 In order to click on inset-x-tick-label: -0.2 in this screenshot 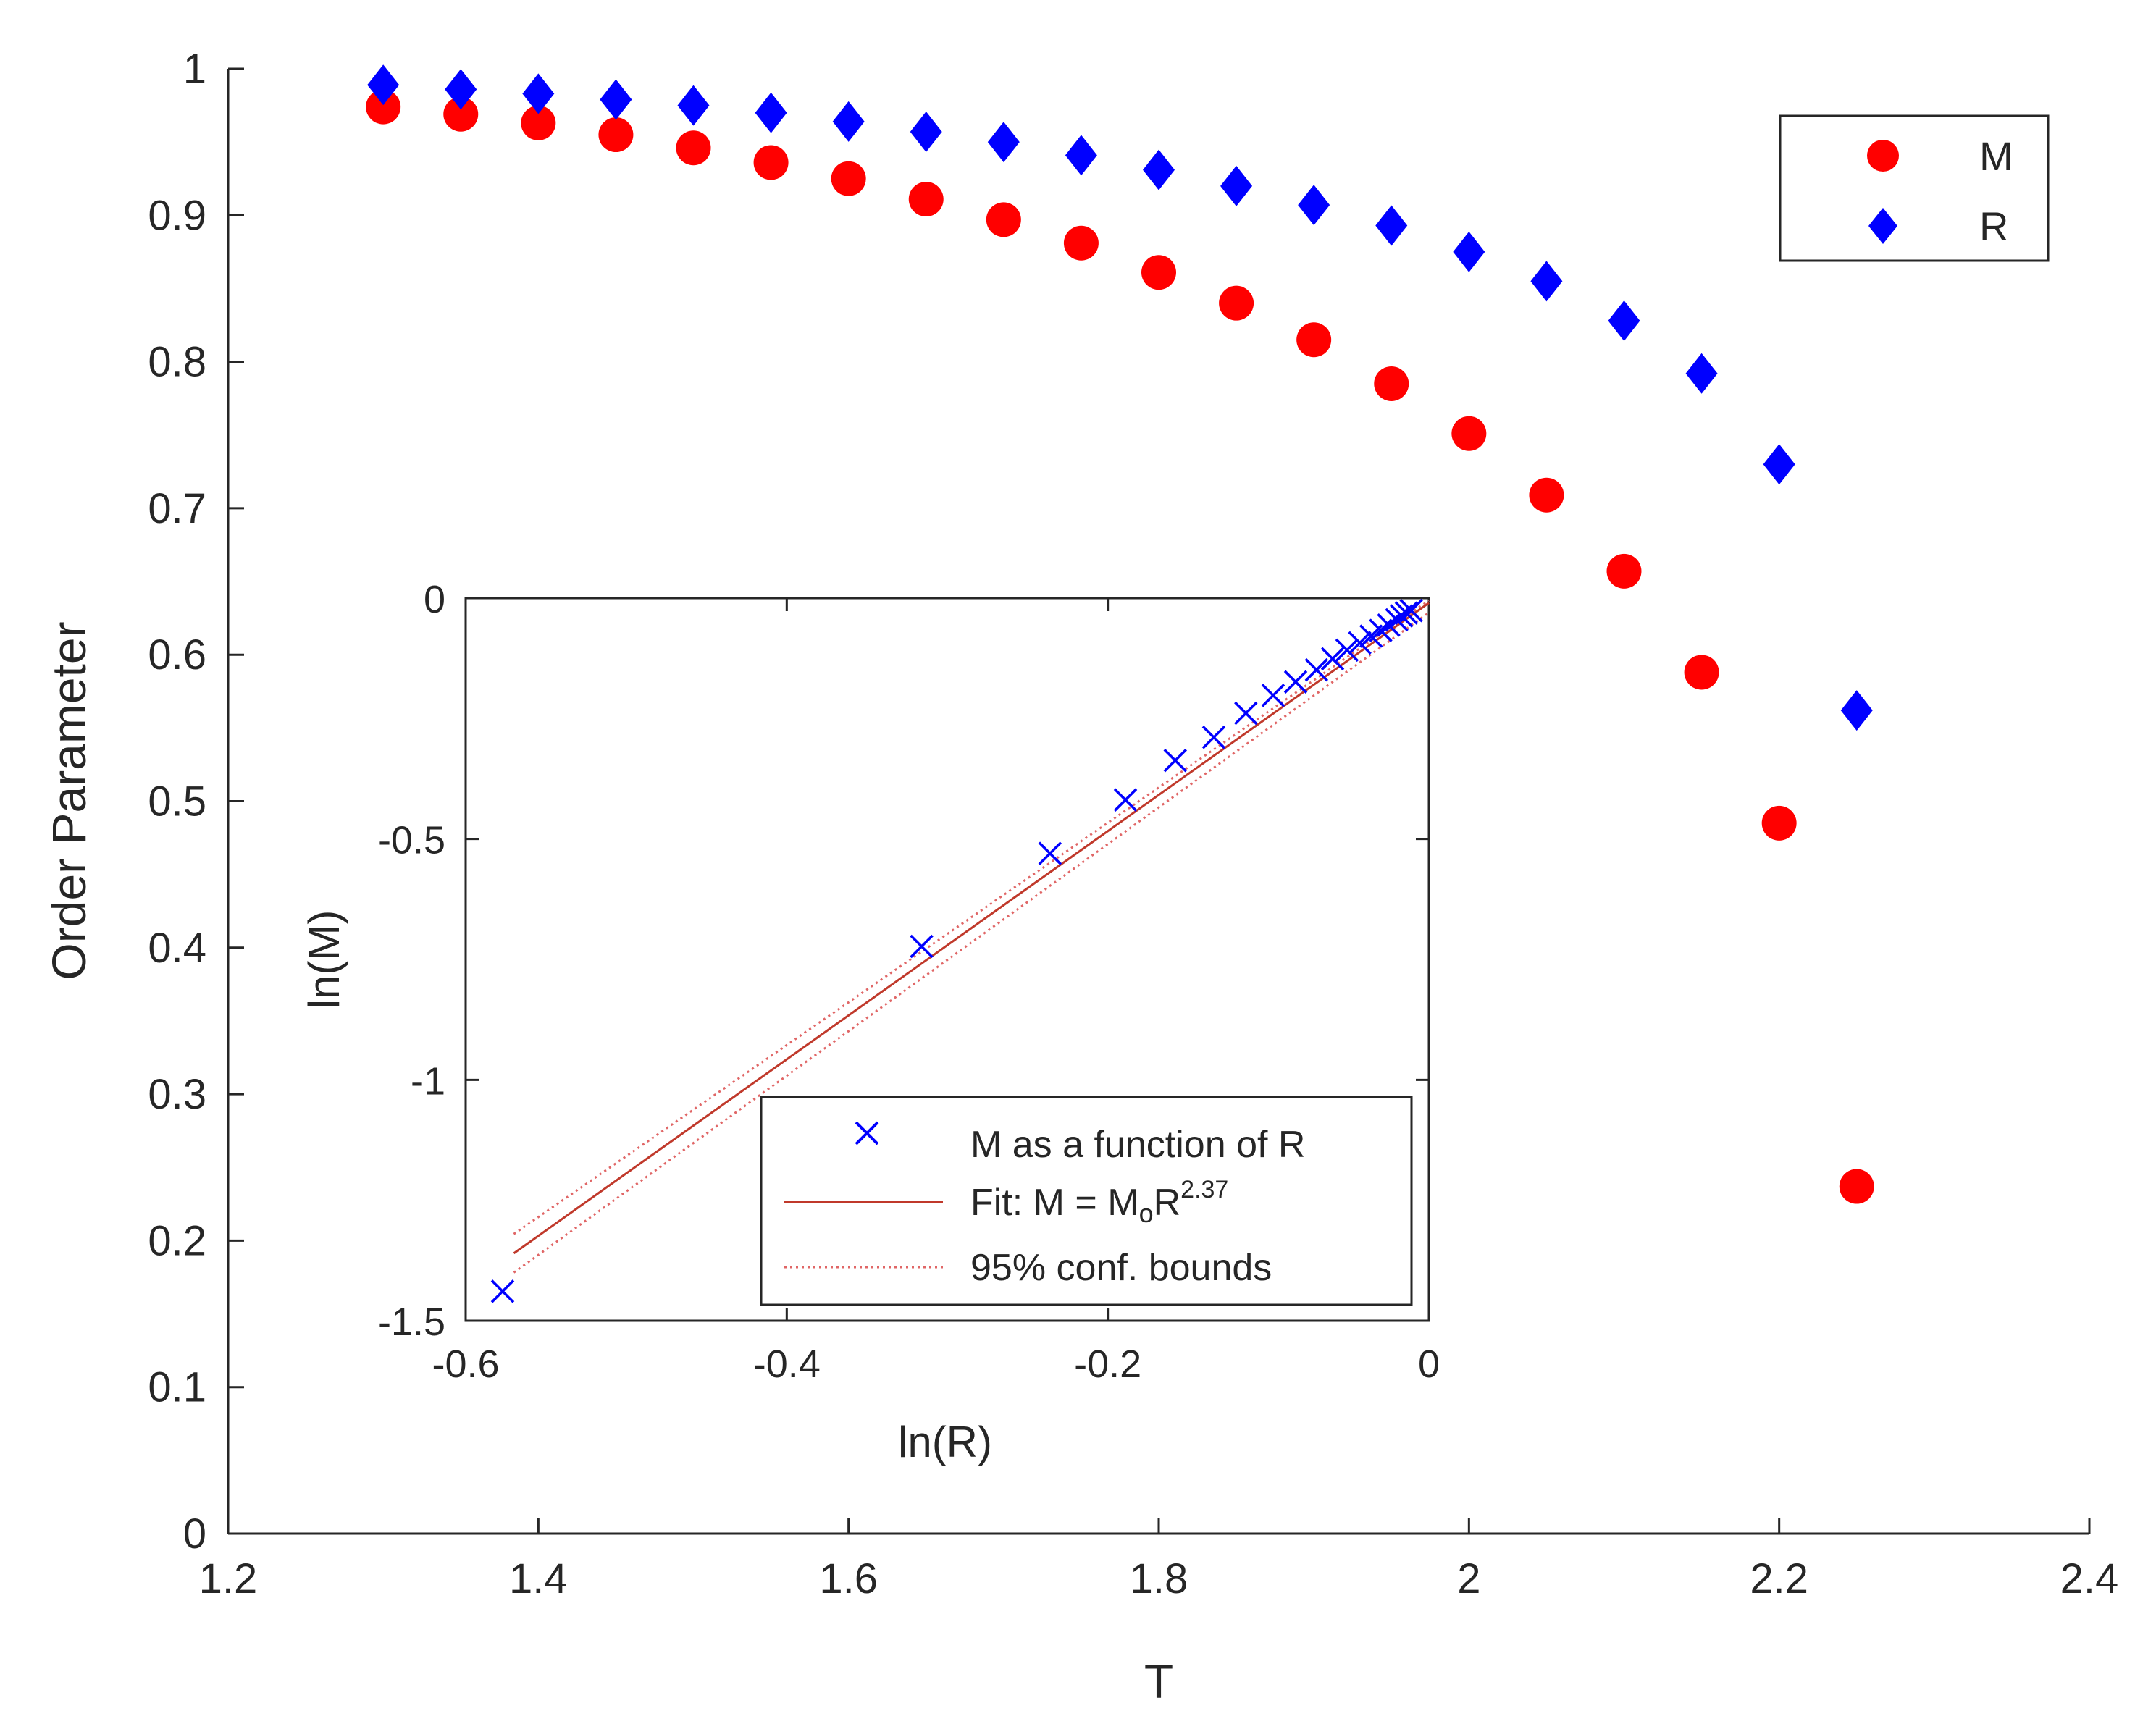, I will do `click(1107, 1364)`.